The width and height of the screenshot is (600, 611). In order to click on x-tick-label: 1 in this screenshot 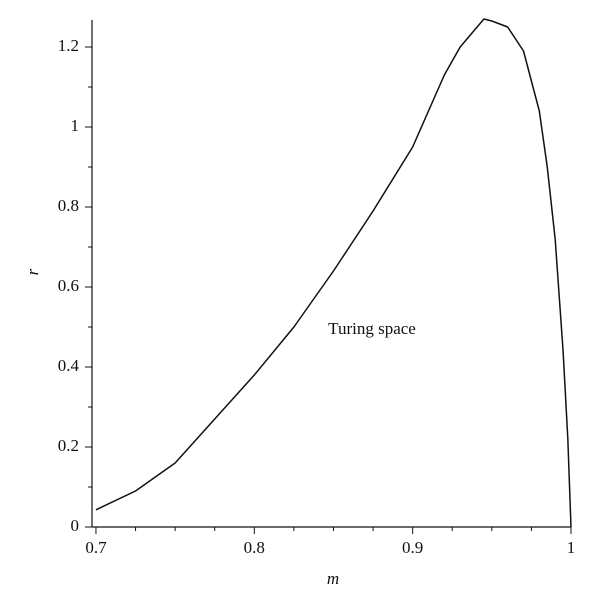, I will do `click(571, 547)`.